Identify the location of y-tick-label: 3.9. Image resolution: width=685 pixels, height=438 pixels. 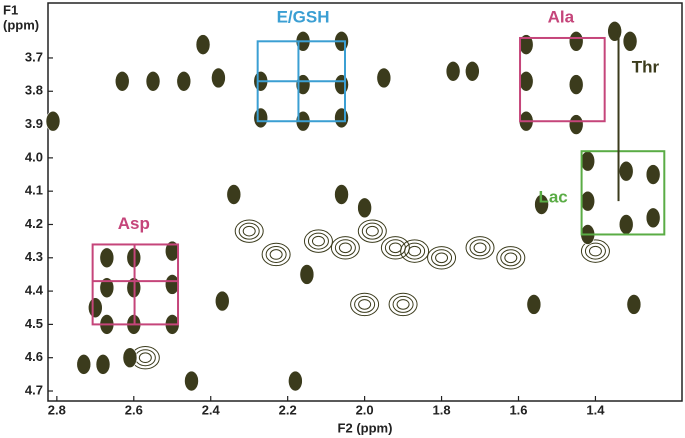
(34, 123).